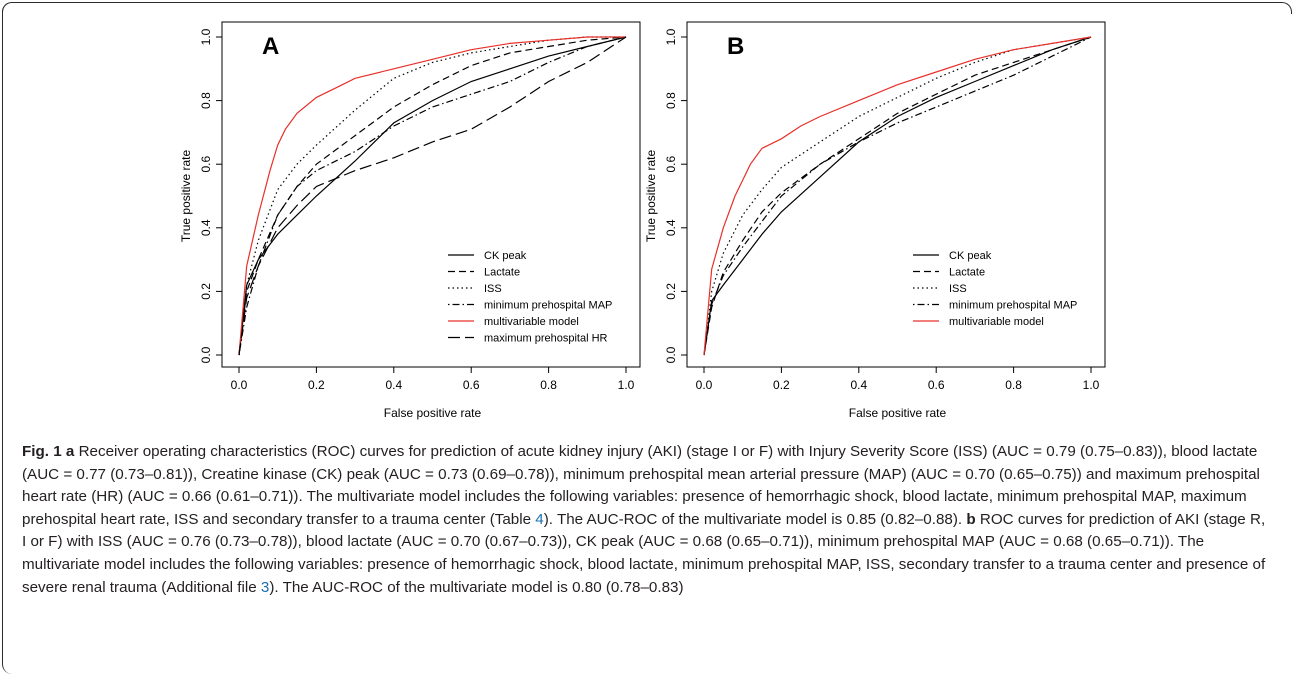  Describe the element at coordinates (42, 451) in the screenshot. I see `caption-fig-label: Fig. 1` at that location.